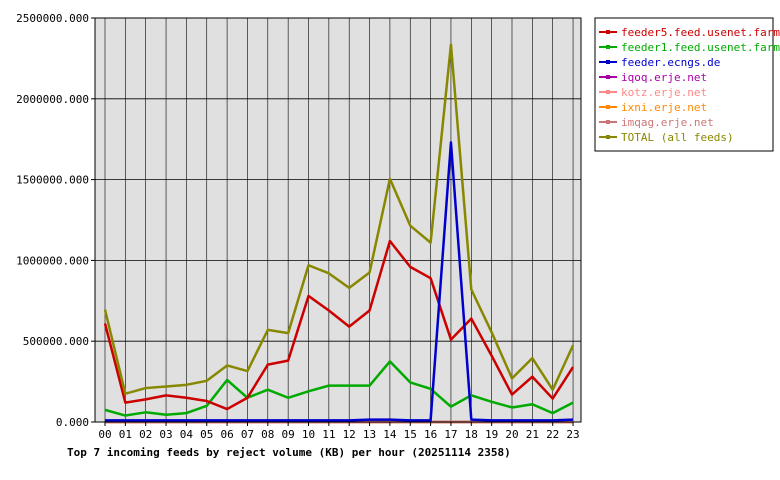  I want to click on y-tick-label: 0.000, so click(72, 422).